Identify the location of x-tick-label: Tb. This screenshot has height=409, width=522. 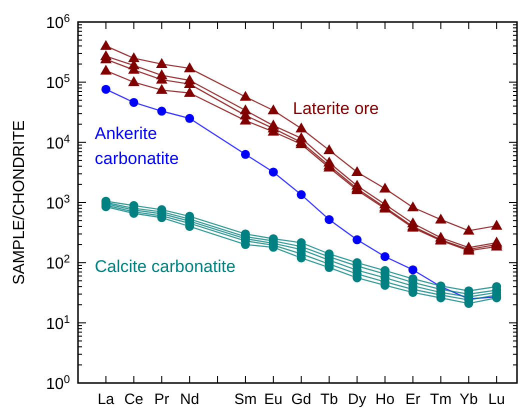
(329, 399).